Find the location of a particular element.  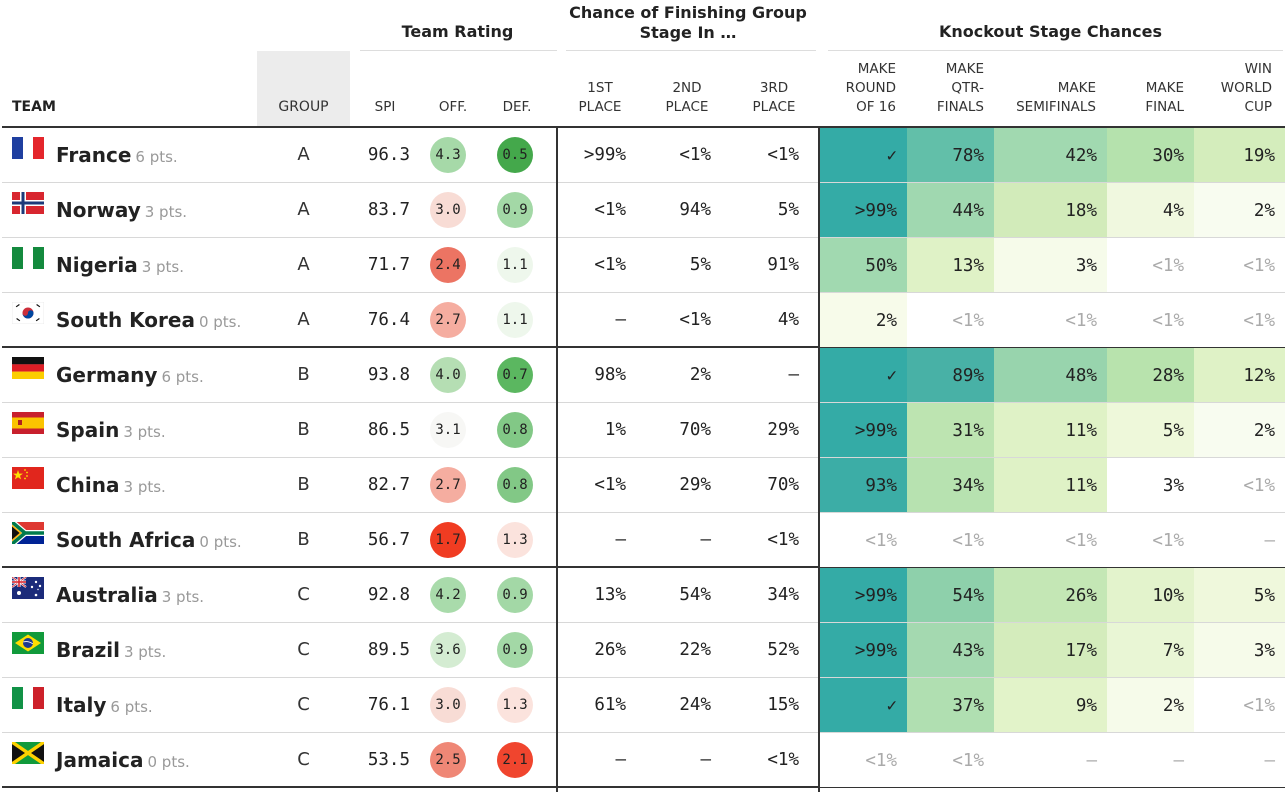

semifinals-cell: 3% is located at coordinates (1050, 265).